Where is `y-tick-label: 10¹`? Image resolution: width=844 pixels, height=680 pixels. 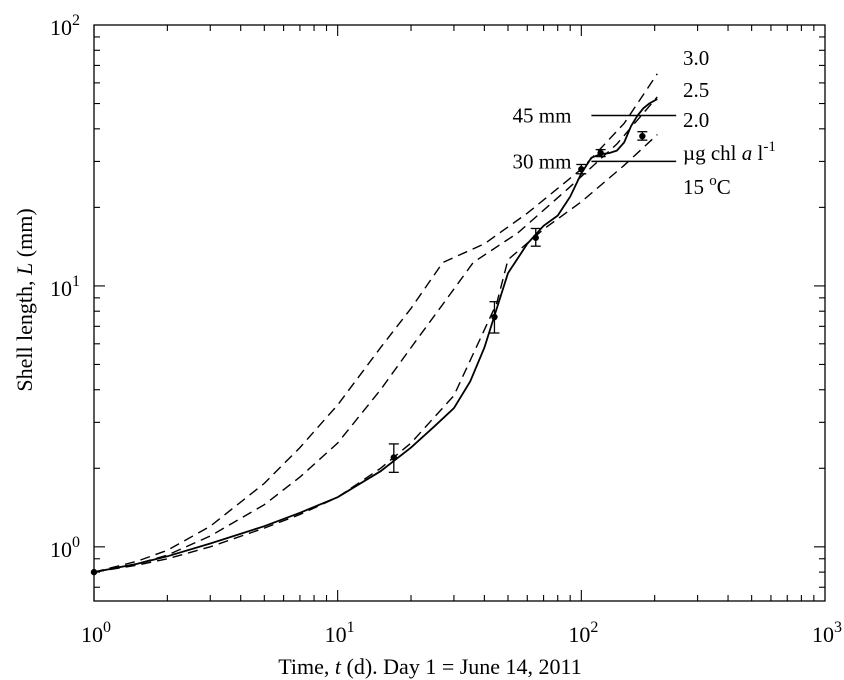 y-tick-label: 10¹ is located at coordinates (65, 287).